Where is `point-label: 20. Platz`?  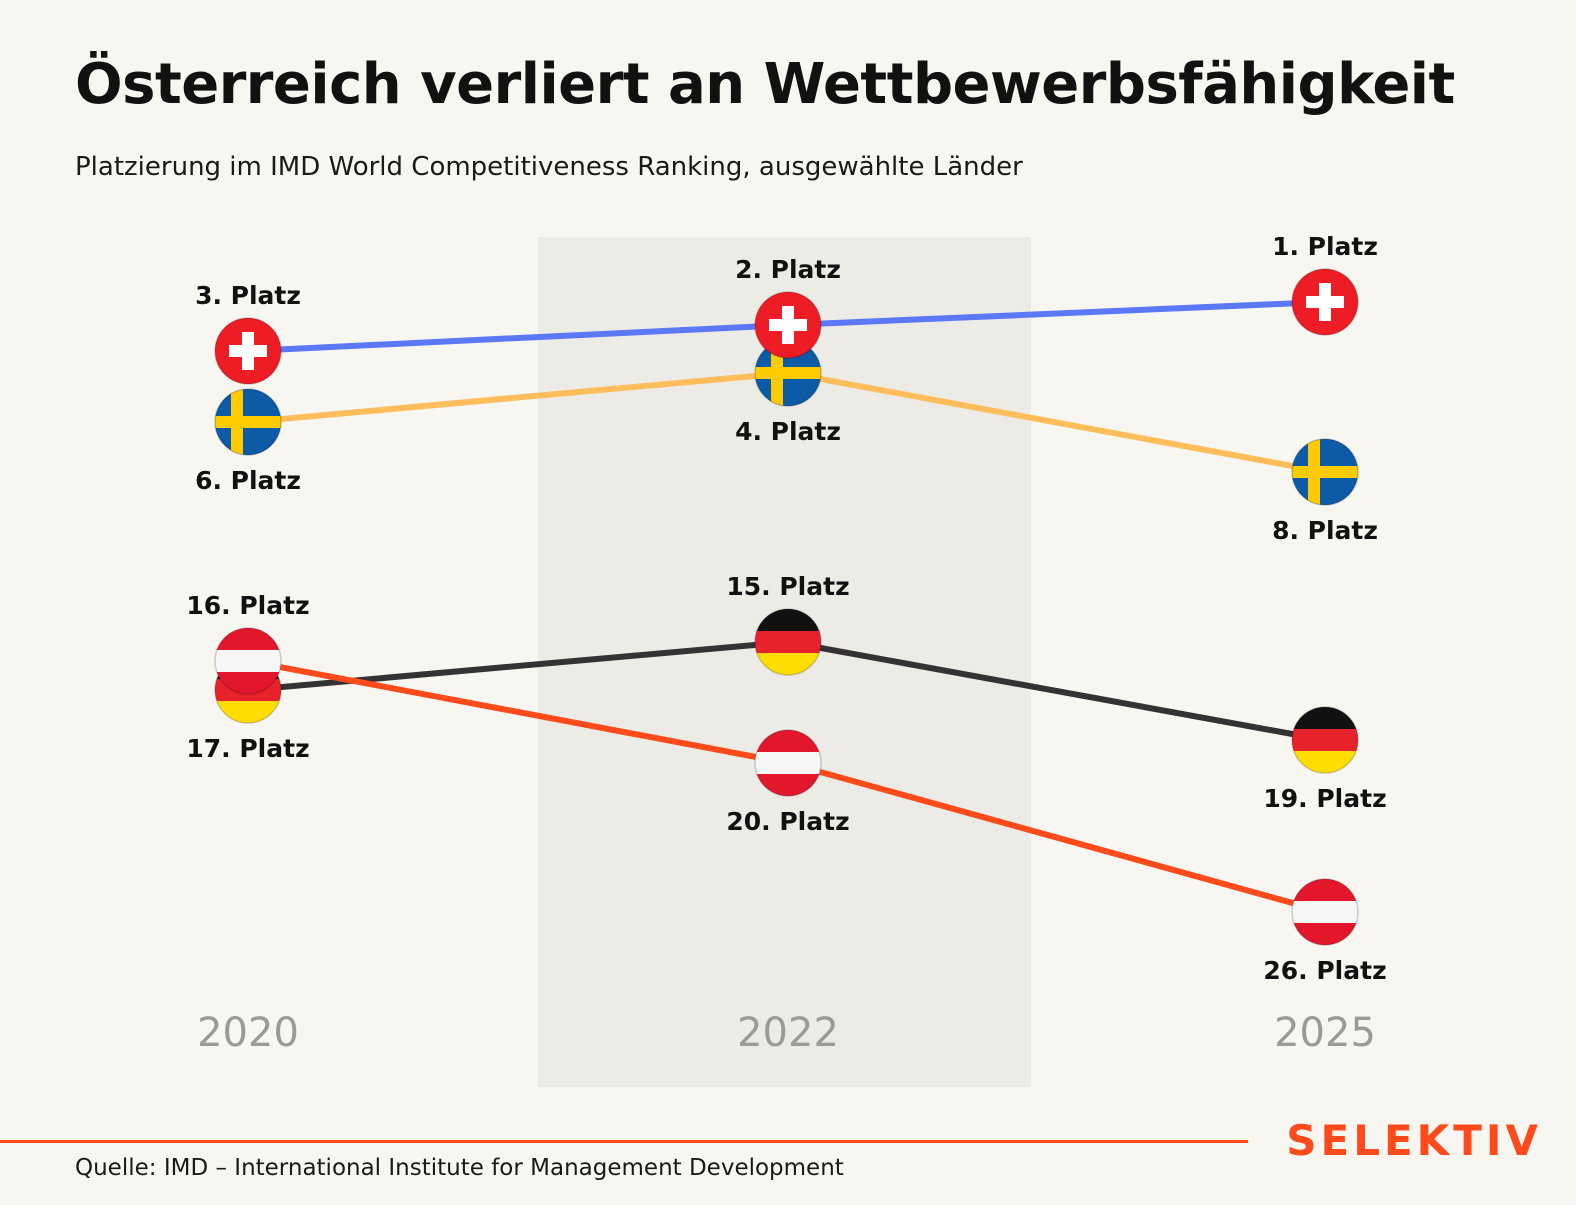
point-label: 20. Platz is located at coordinates (787, 821).